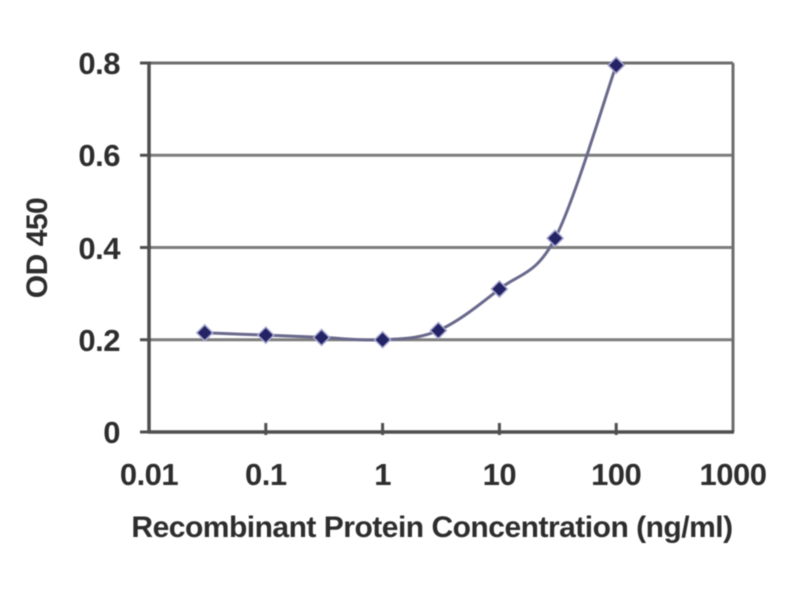 The height and width of the screenshot is (600, 800). Describe the element at coordinates (733, 474) in the screenshot. I see `x-tick-label: 1000` at that location.